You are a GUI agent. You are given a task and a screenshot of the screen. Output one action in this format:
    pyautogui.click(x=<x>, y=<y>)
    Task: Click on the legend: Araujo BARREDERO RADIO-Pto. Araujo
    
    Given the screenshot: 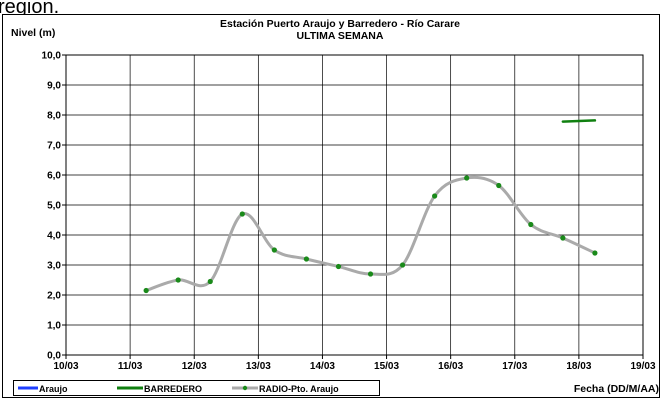 What is the action you would take?
    pyautogui.click(x=196, y=388)
    